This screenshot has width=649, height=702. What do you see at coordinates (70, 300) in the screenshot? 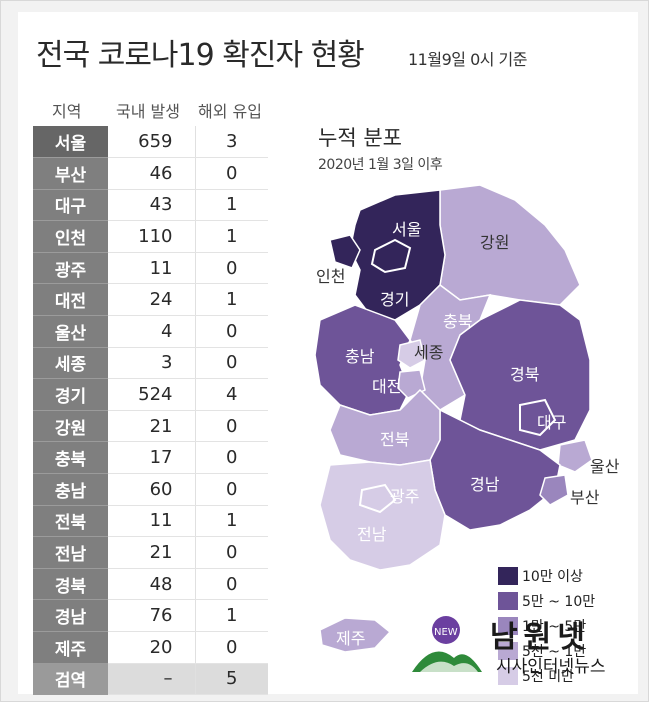
I see `region-cell: 대전` at bounding box center [70, 300].